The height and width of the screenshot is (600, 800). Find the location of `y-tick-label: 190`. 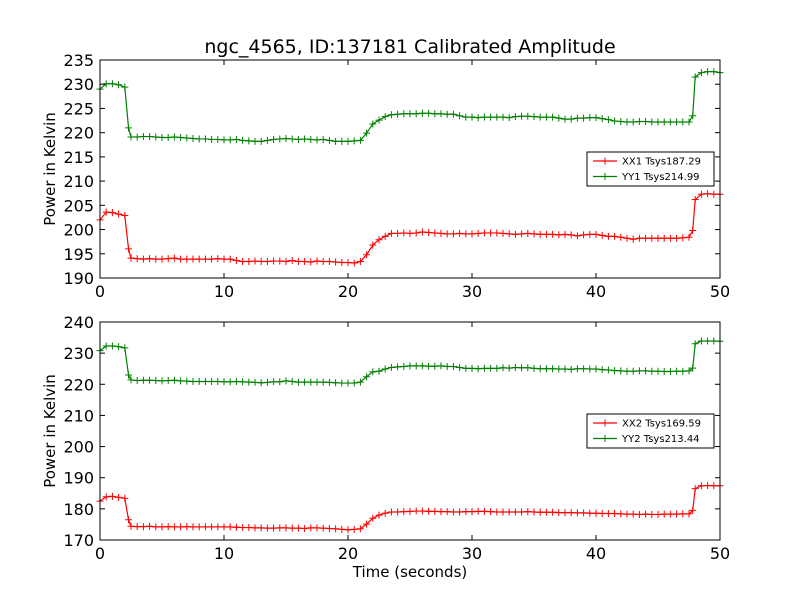

y-tick-label: 190 is located at coordinates (78, 478).